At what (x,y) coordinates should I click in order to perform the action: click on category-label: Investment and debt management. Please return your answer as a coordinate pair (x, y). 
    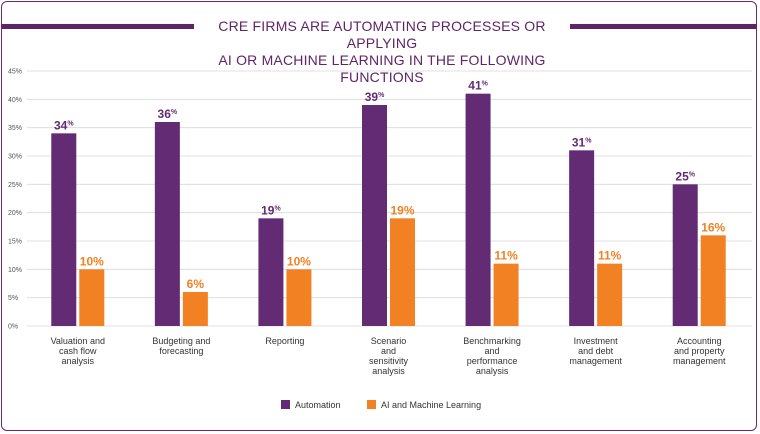
    Looking at the image, I should click on (595, 351).